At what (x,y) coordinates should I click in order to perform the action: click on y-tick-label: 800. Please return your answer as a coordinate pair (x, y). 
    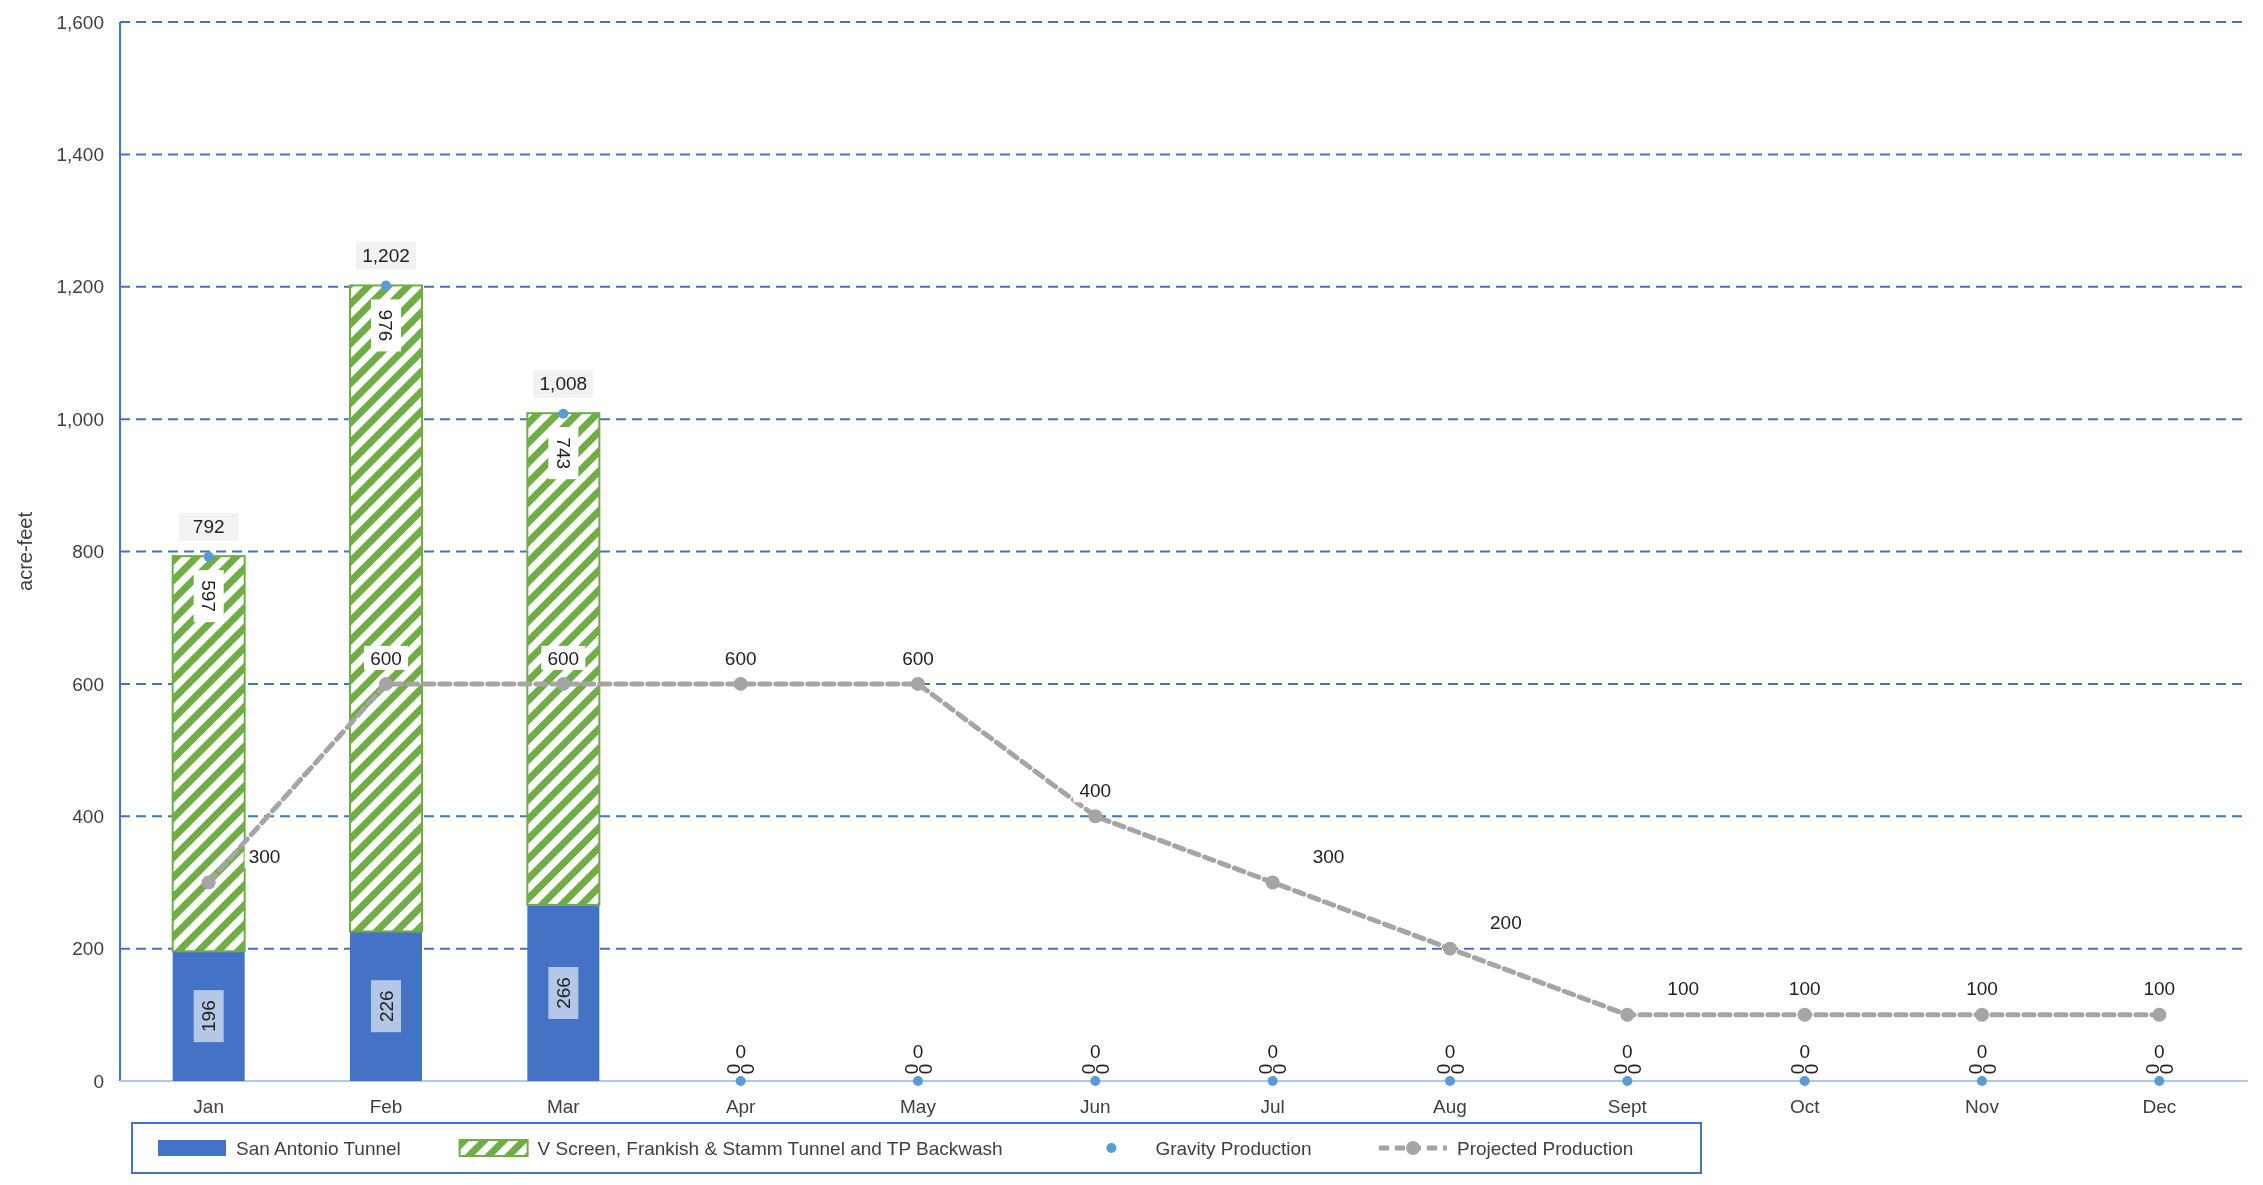
    Looking at the image, I should click on (88, 552).